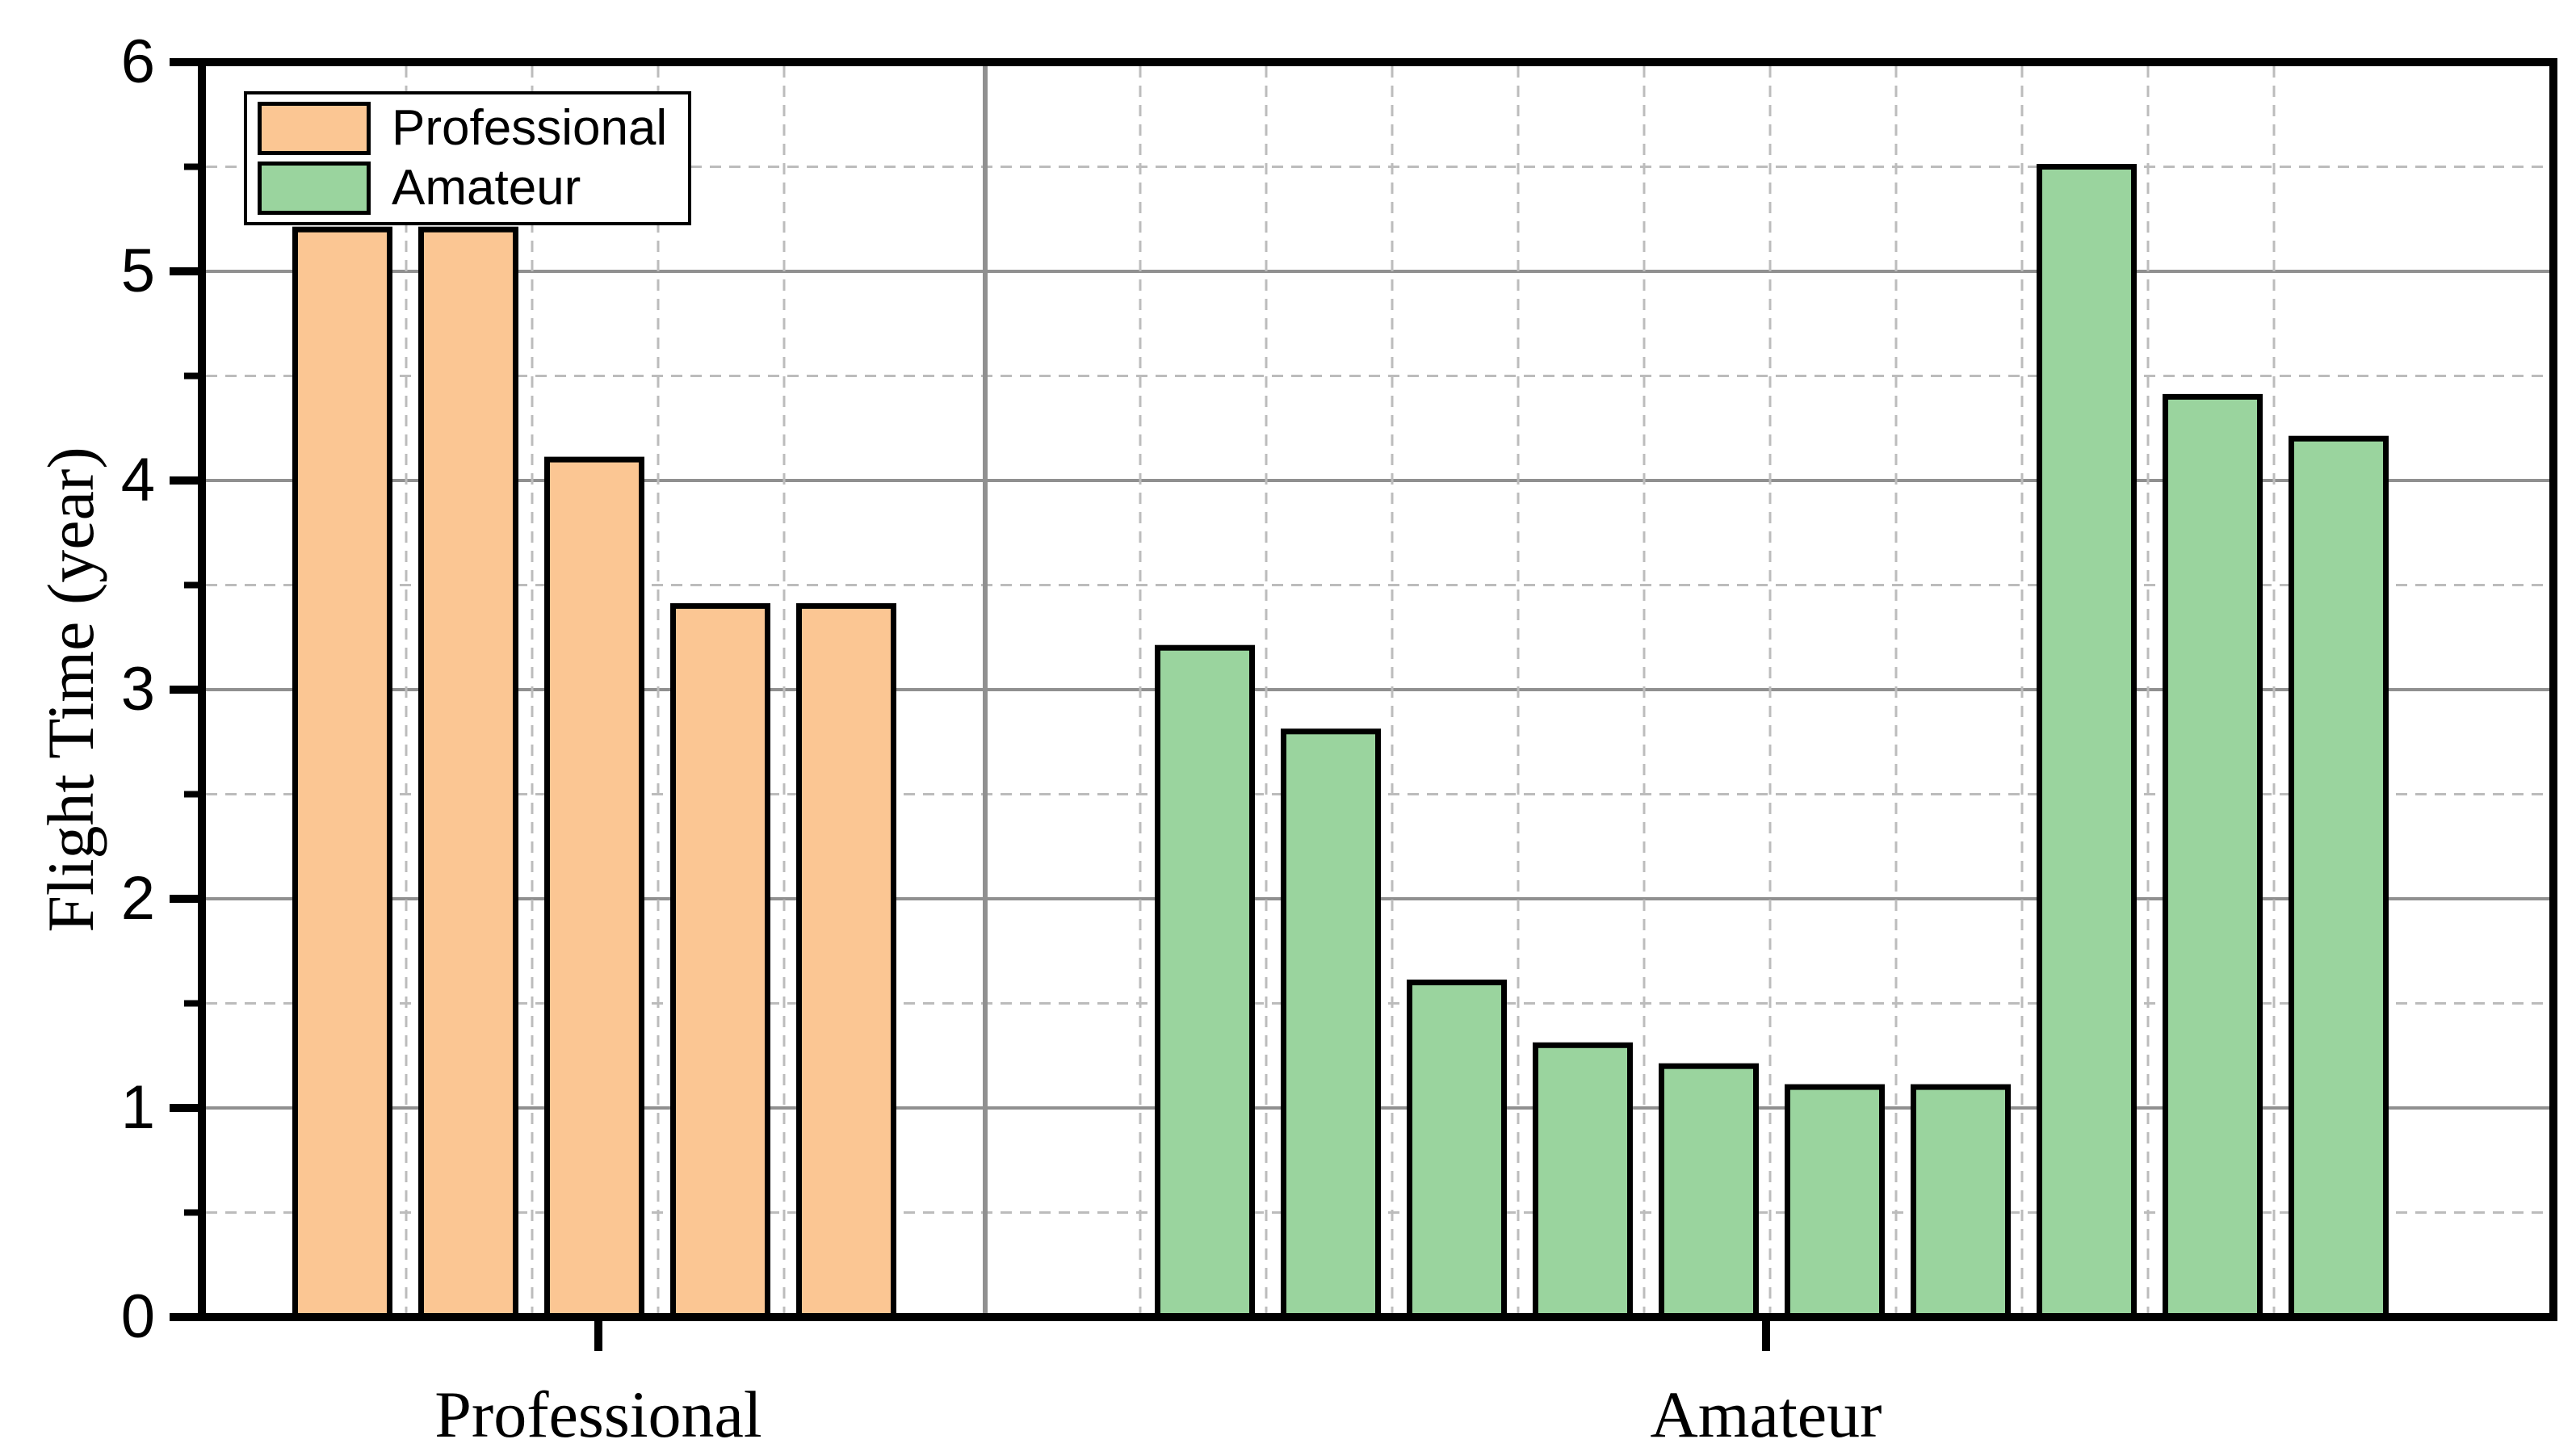 Image resolution: width=2576 pixels, height=1456 pixels. I want to click on legend-label-professional: Professional, so click(530, 127).